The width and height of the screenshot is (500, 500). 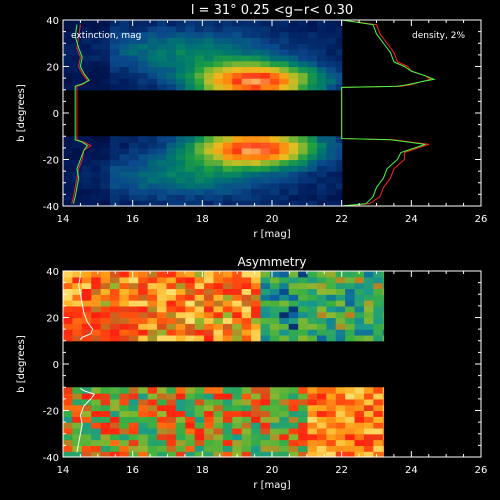 I want to click on panel1-curve-green, so click(x=81, y=114).